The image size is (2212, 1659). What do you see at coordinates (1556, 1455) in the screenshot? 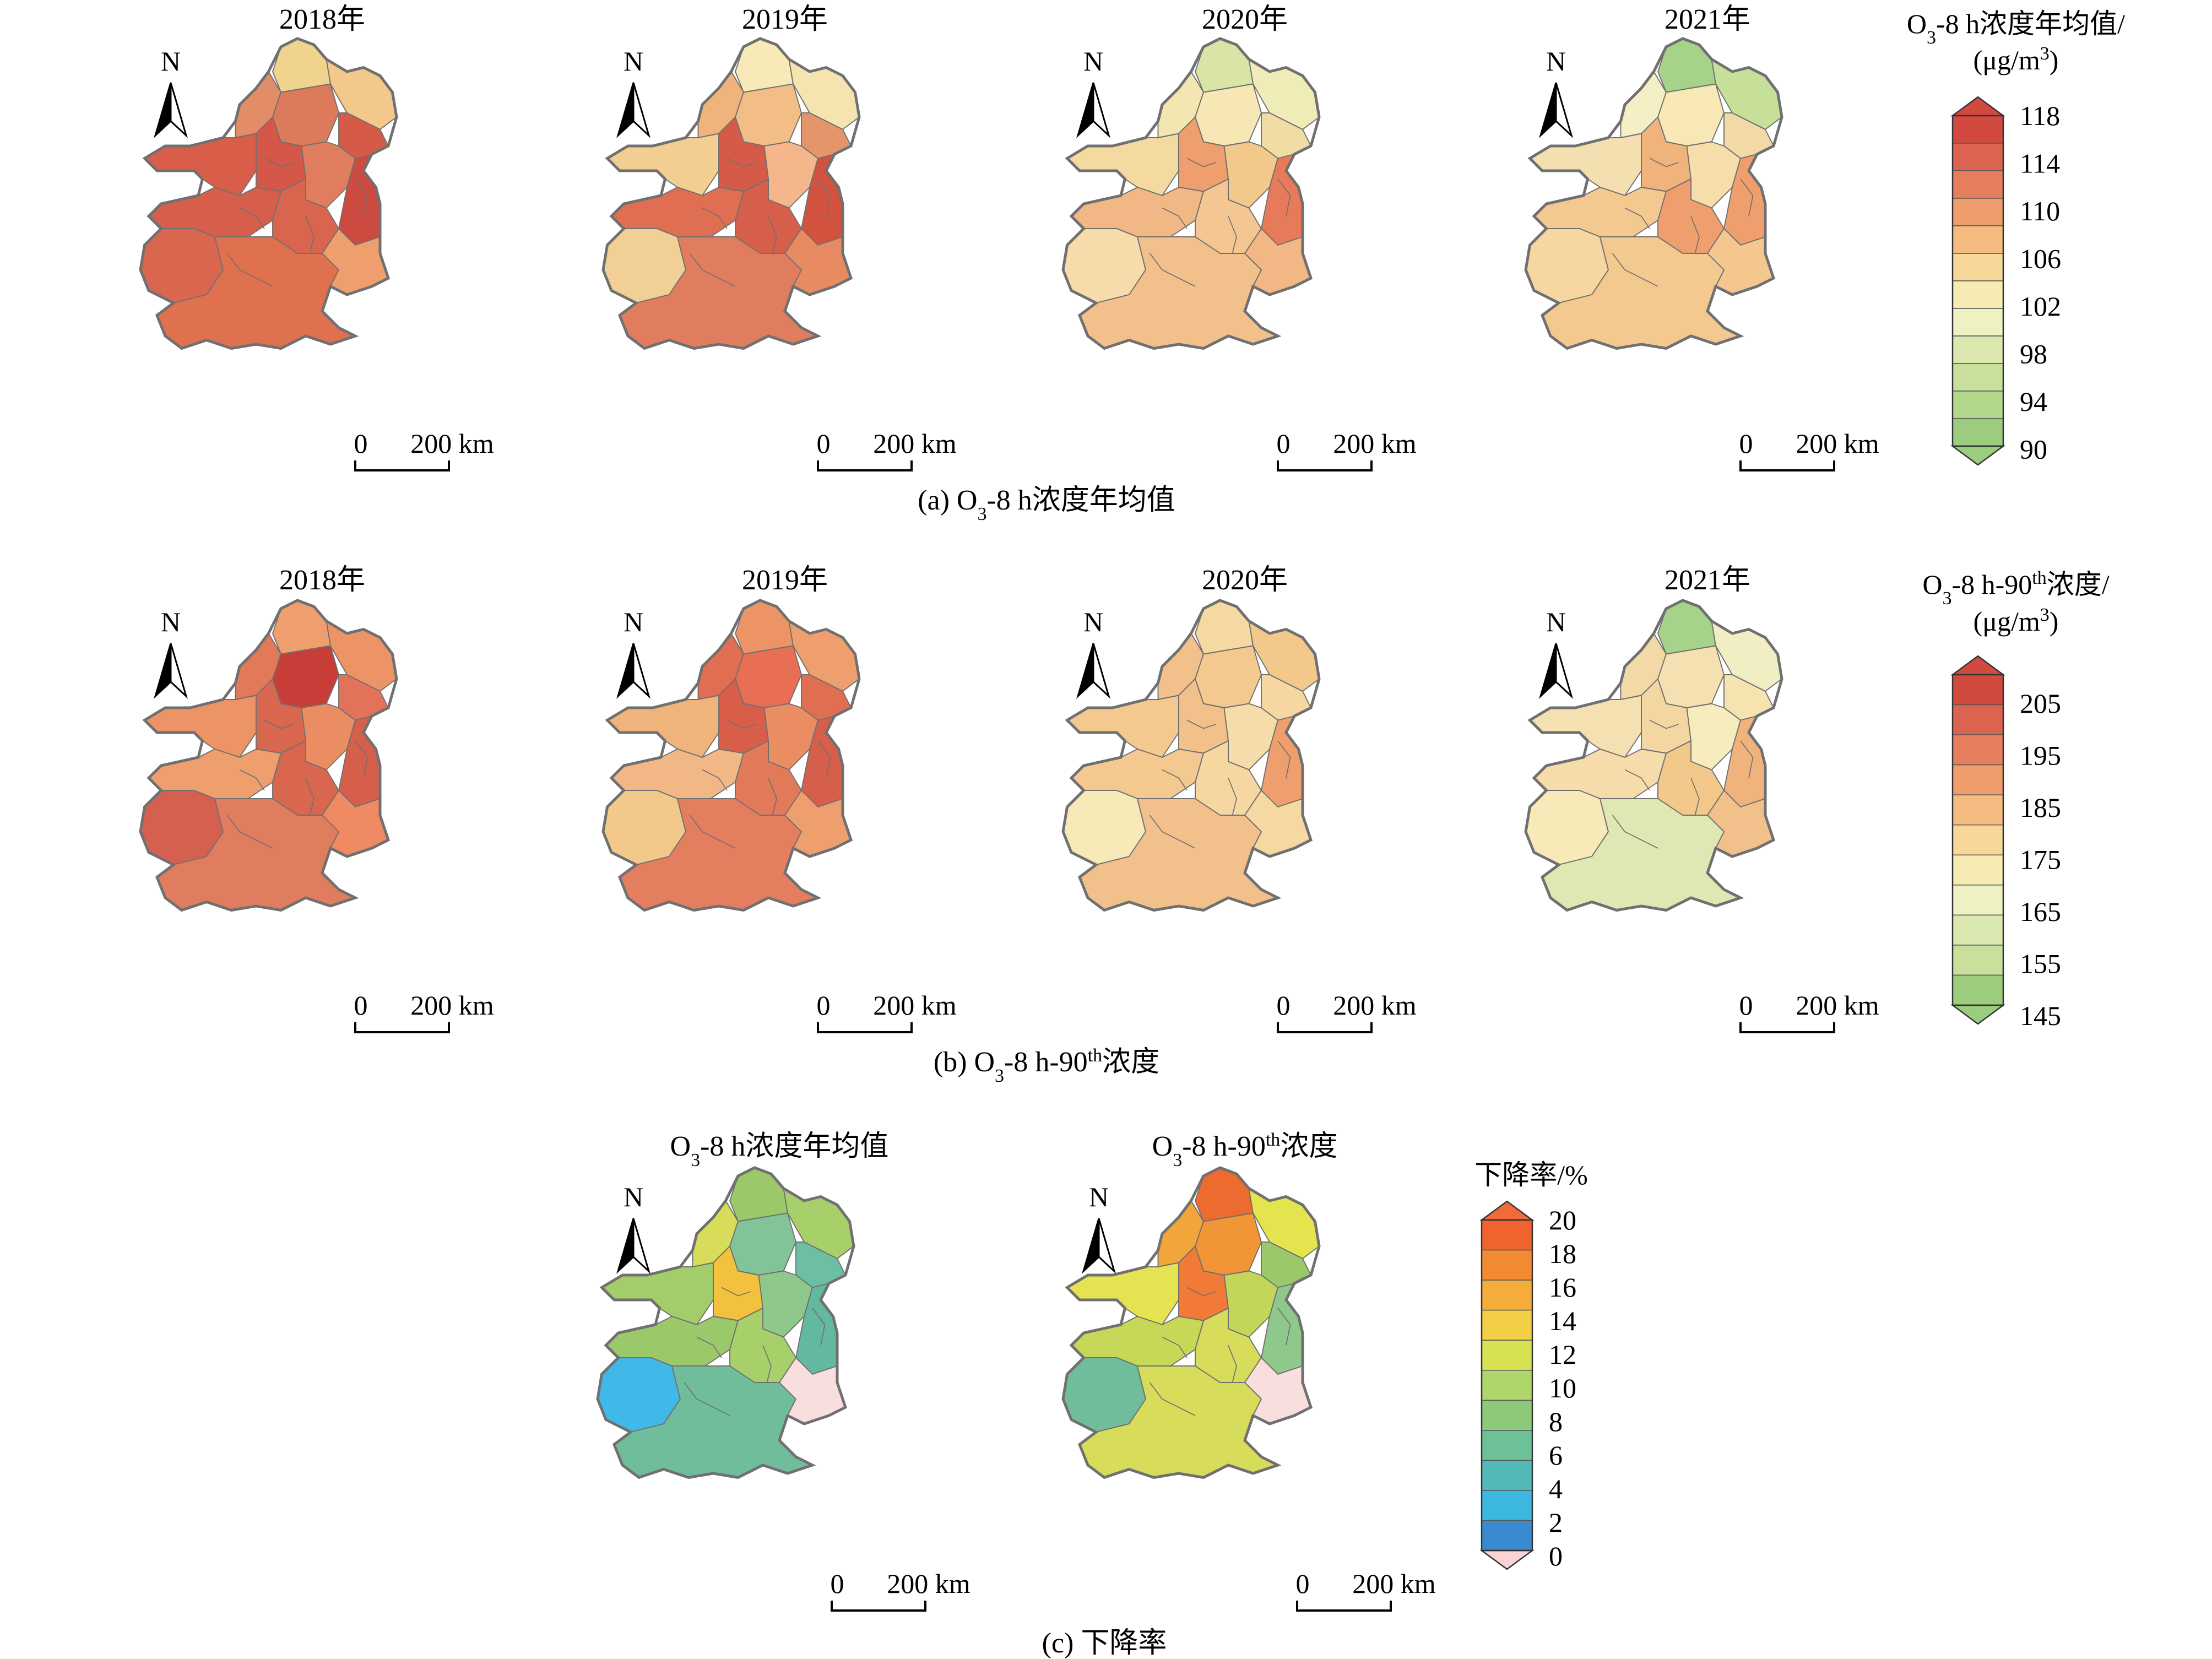
I see `legend-tick: 6` at bounding box center [1556, 1455].